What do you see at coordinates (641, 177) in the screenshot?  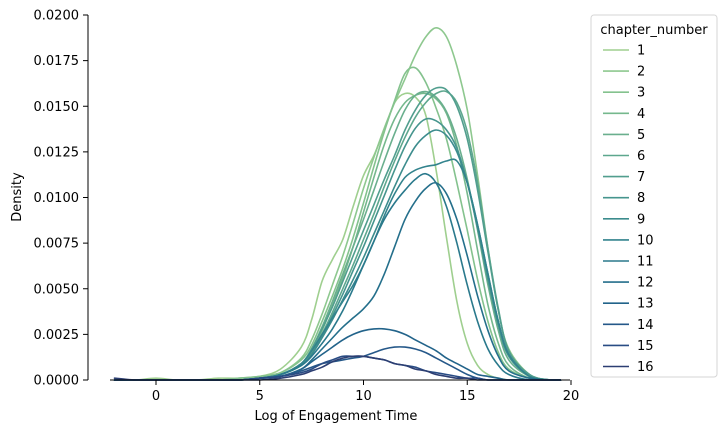 I see `legend-label-7: 7` at bounding box center [641, 177].